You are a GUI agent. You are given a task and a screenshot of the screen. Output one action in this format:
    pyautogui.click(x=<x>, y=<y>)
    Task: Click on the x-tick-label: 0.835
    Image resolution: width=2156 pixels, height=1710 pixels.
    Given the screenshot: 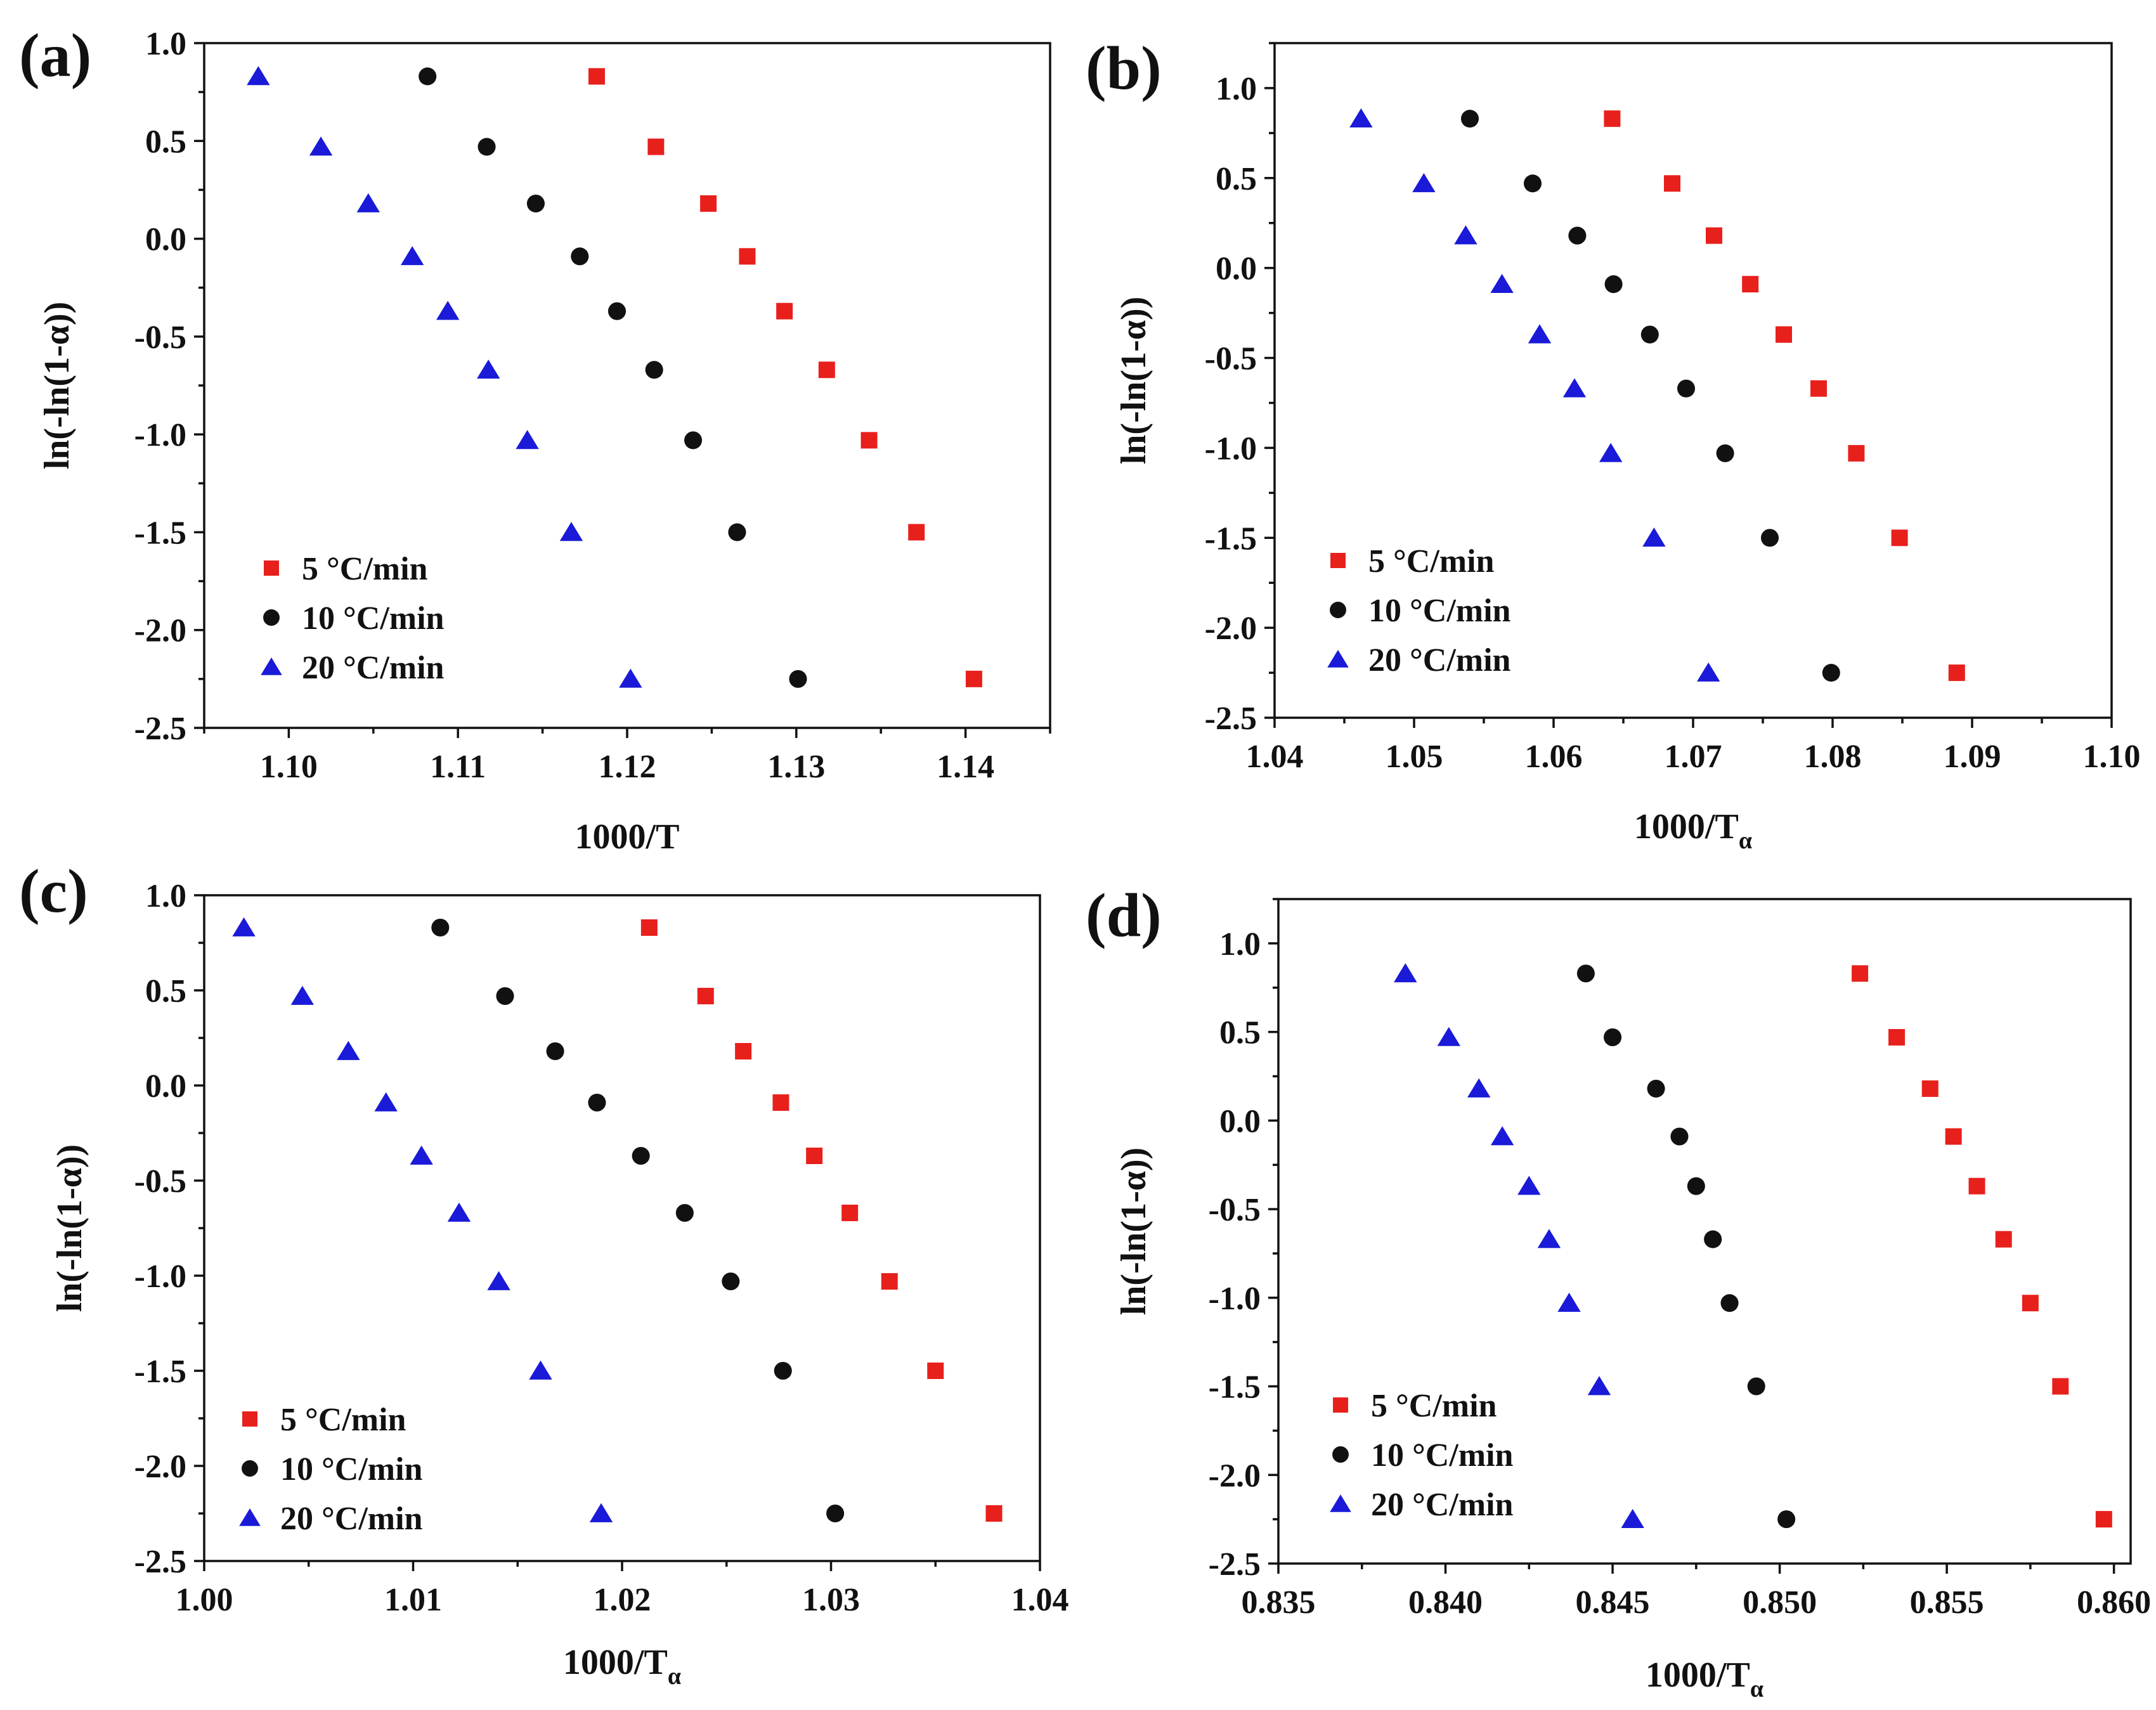 What is the action you would take?
    pyautogui.click(x=1279, y=1603)
    